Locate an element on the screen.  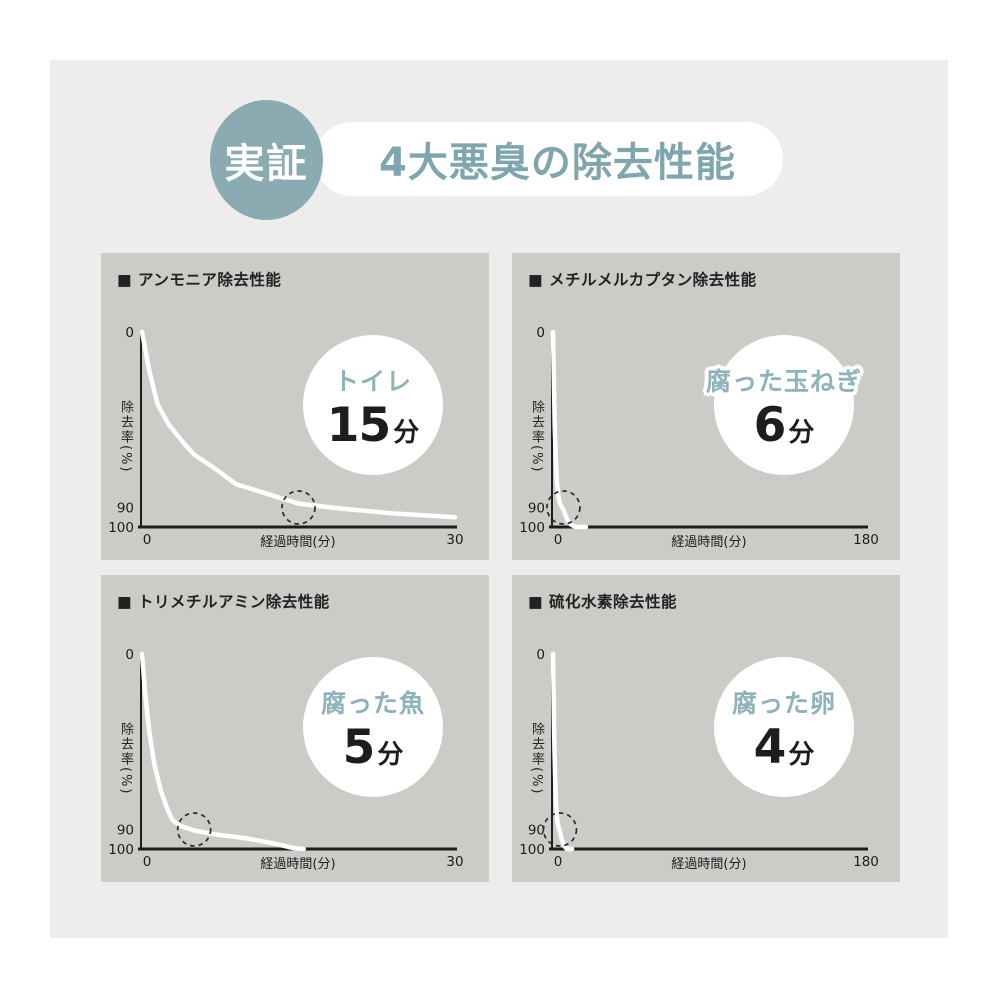
chart-title: ■ アンモニア除去性能 is located at coordinates (199, 280).